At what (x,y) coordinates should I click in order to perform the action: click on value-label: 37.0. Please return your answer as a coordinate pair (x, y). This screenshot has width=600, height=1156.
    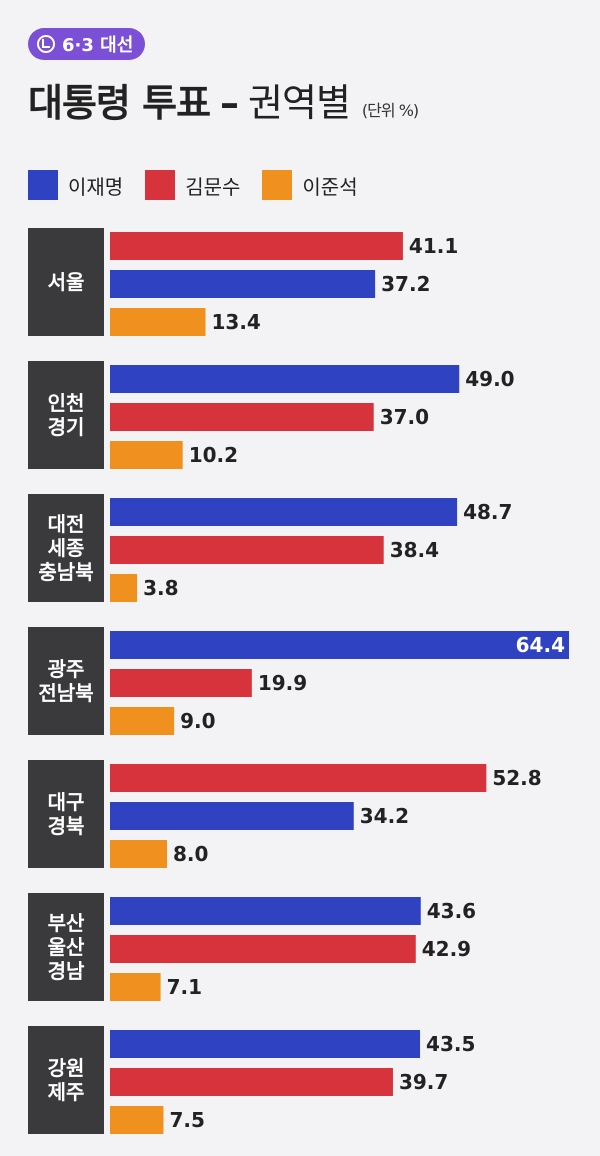
    Looking at the image, I should click on (404, 417).